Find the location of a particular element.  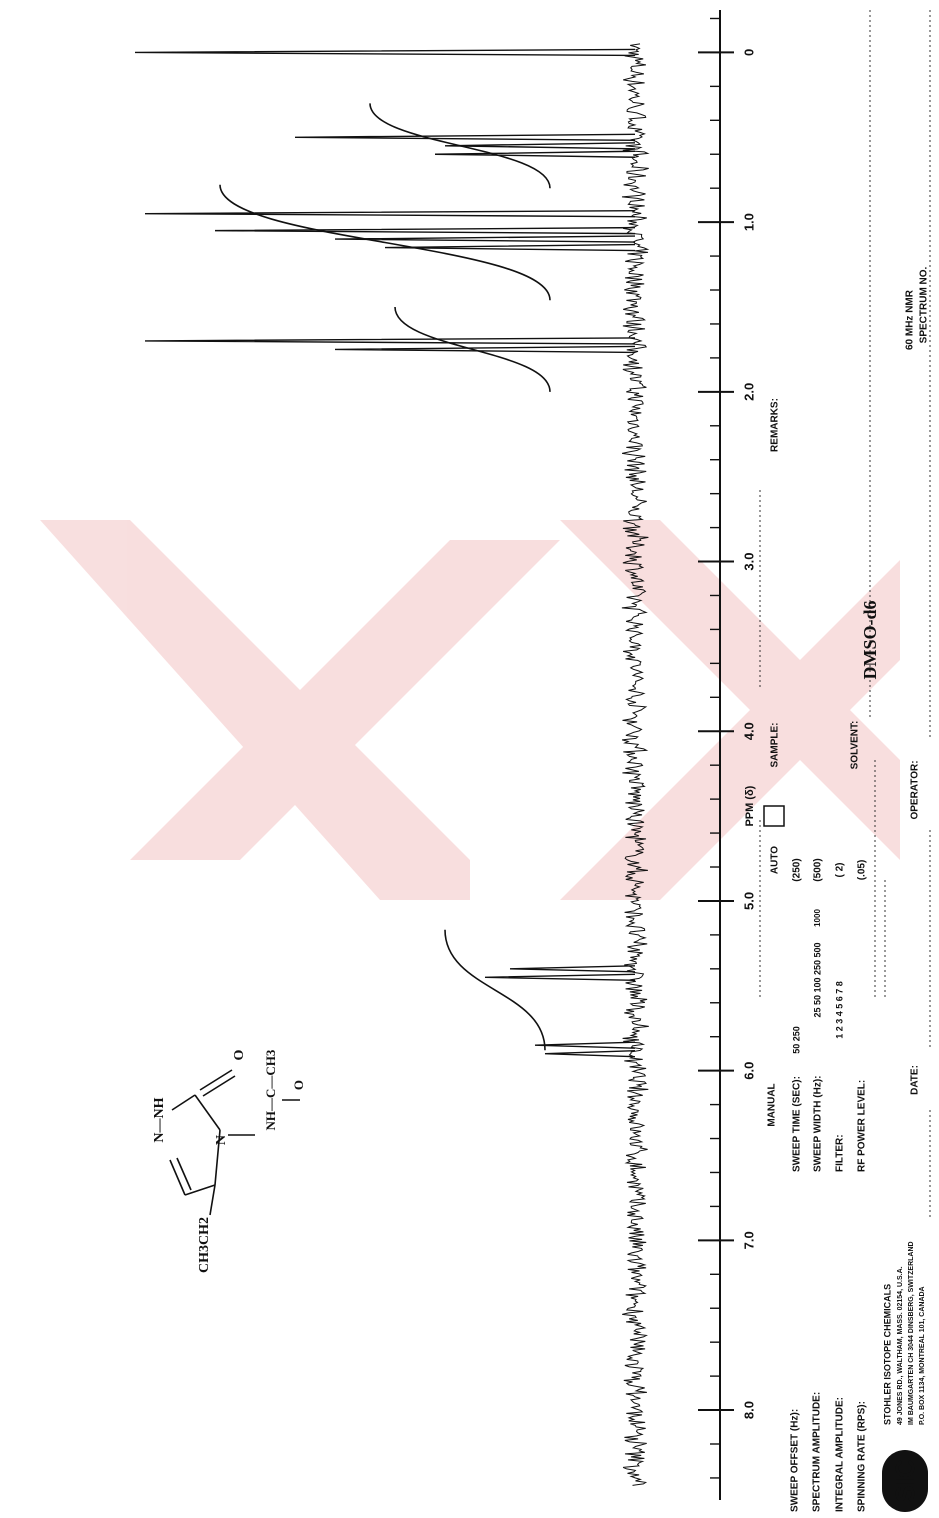

form-integral-amplitude: INTEGRAL AMPLITUDE: is located at coordinates (840, 1454).